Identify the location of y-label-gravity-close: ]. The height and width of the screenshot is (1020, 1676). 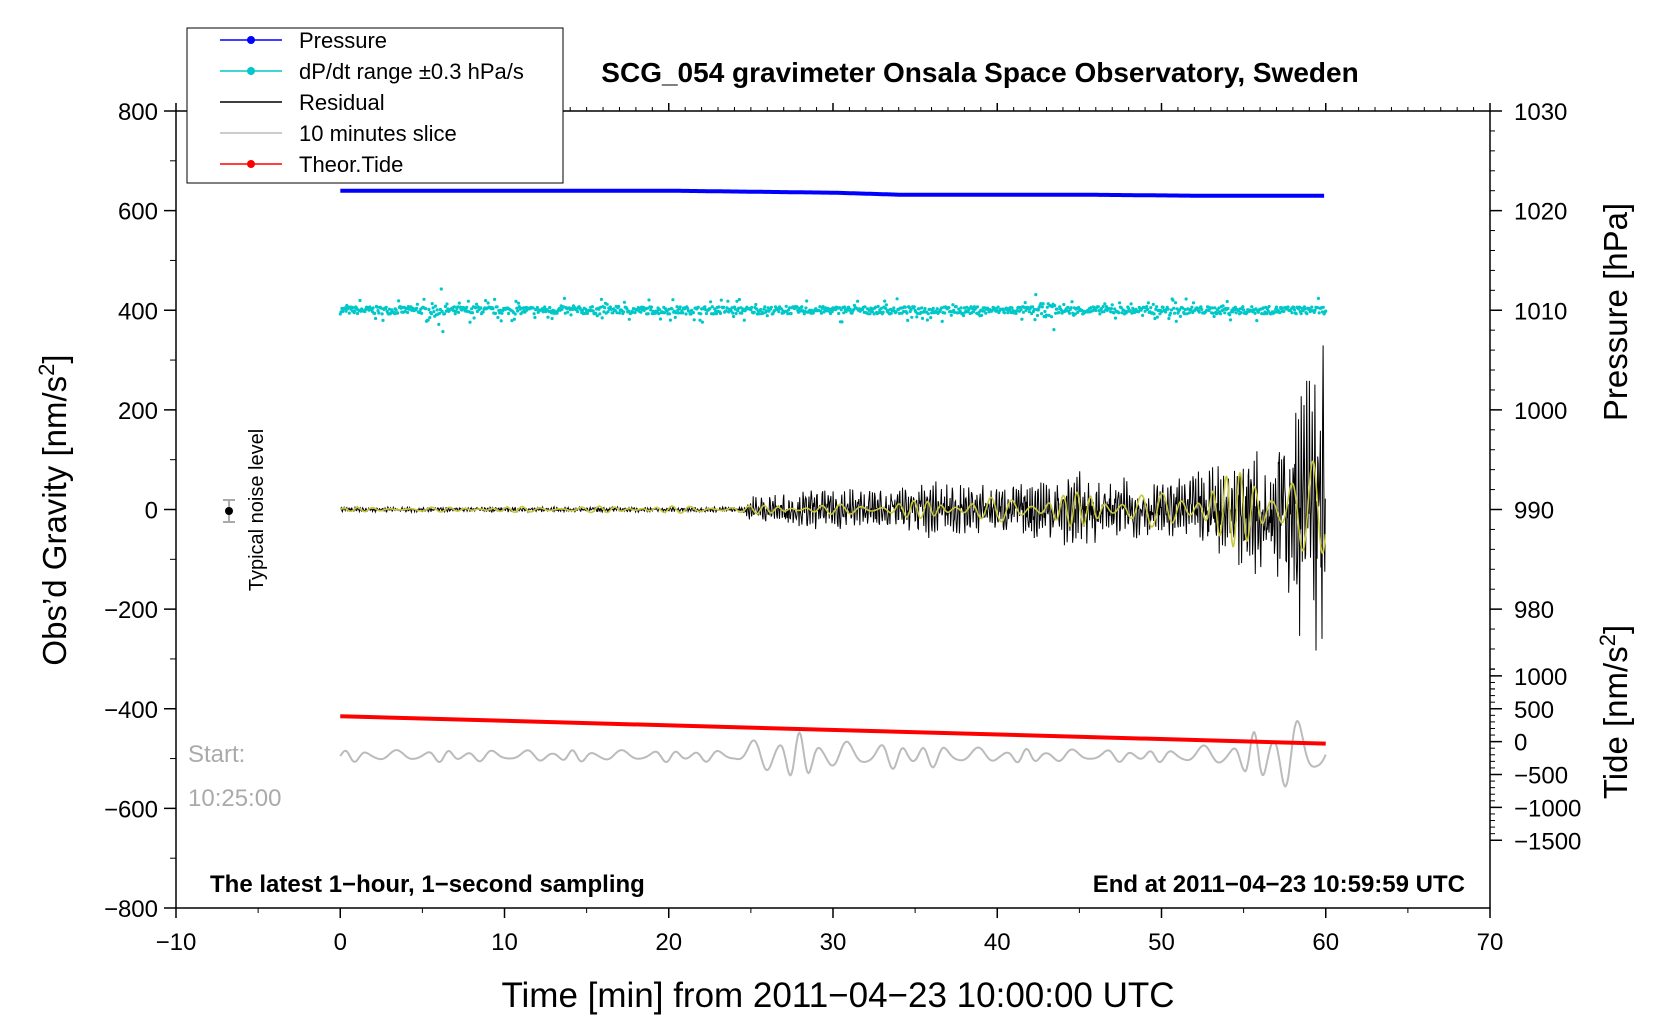
(54, 358).